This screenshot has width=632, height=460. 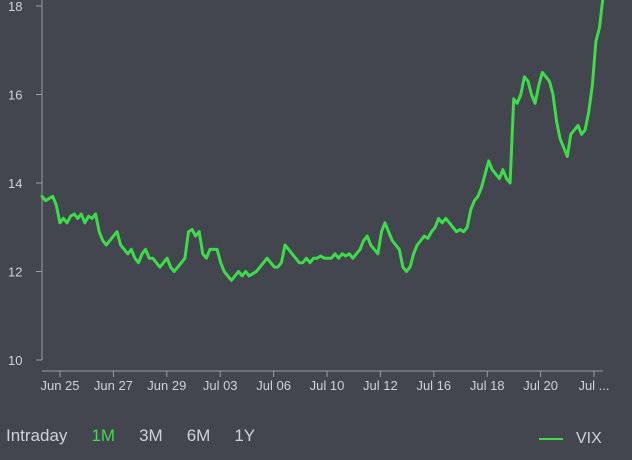 What do you see at coordinates (433, 385) in the screenshot?
I see `x-tick-label: Jul 16` at bounding box center [433, 385].